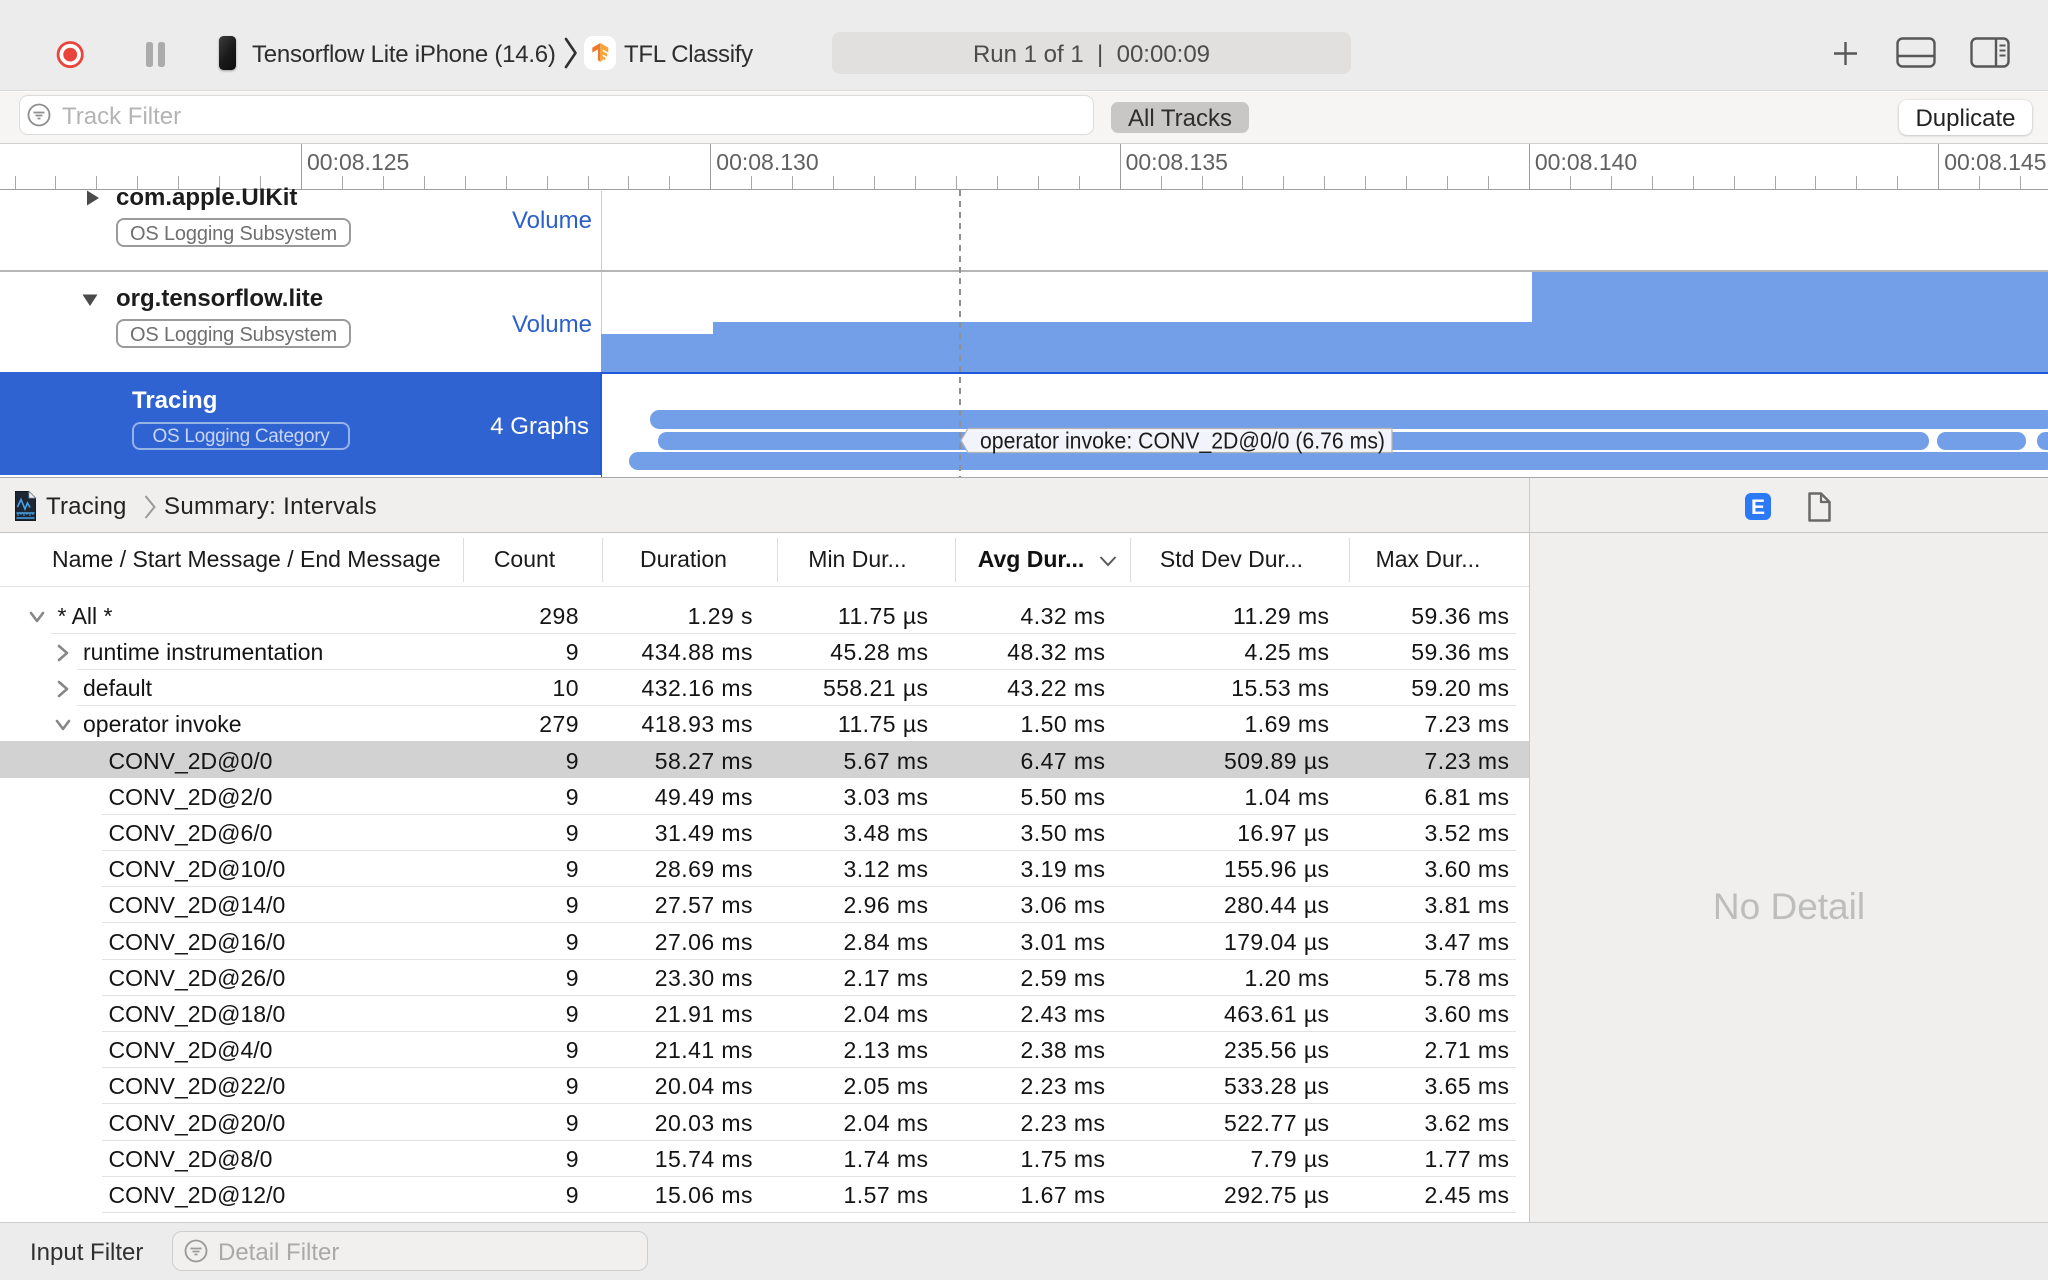  Describe the element at coordinates (1182, 441) in the screenshot. I see `svg-text:operator invoke: CONV_2D@0/0 (: operator invoke: CONV_2D@0/0 (6.76 ms)` at that location.